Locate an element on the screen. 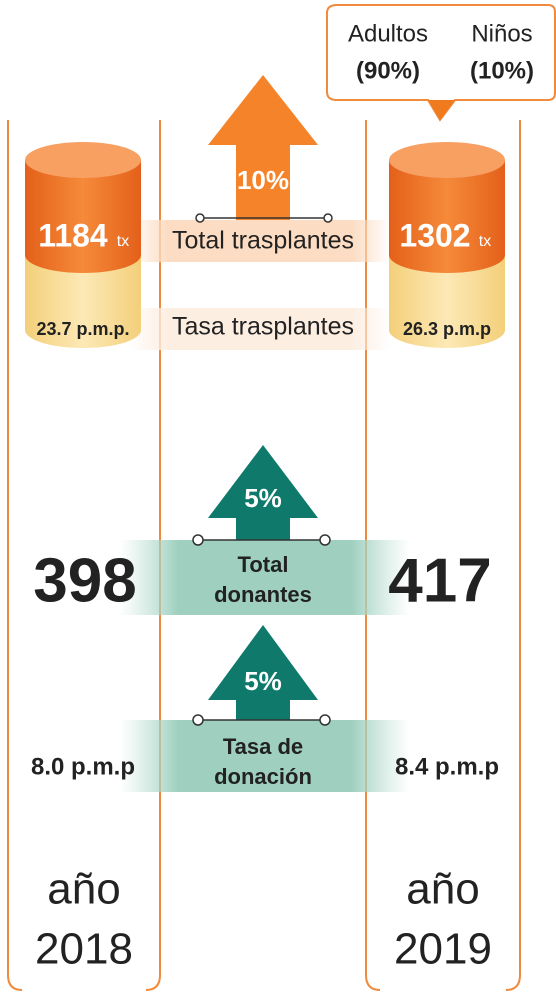  label: Adultos is located at coordinates (388, 33).